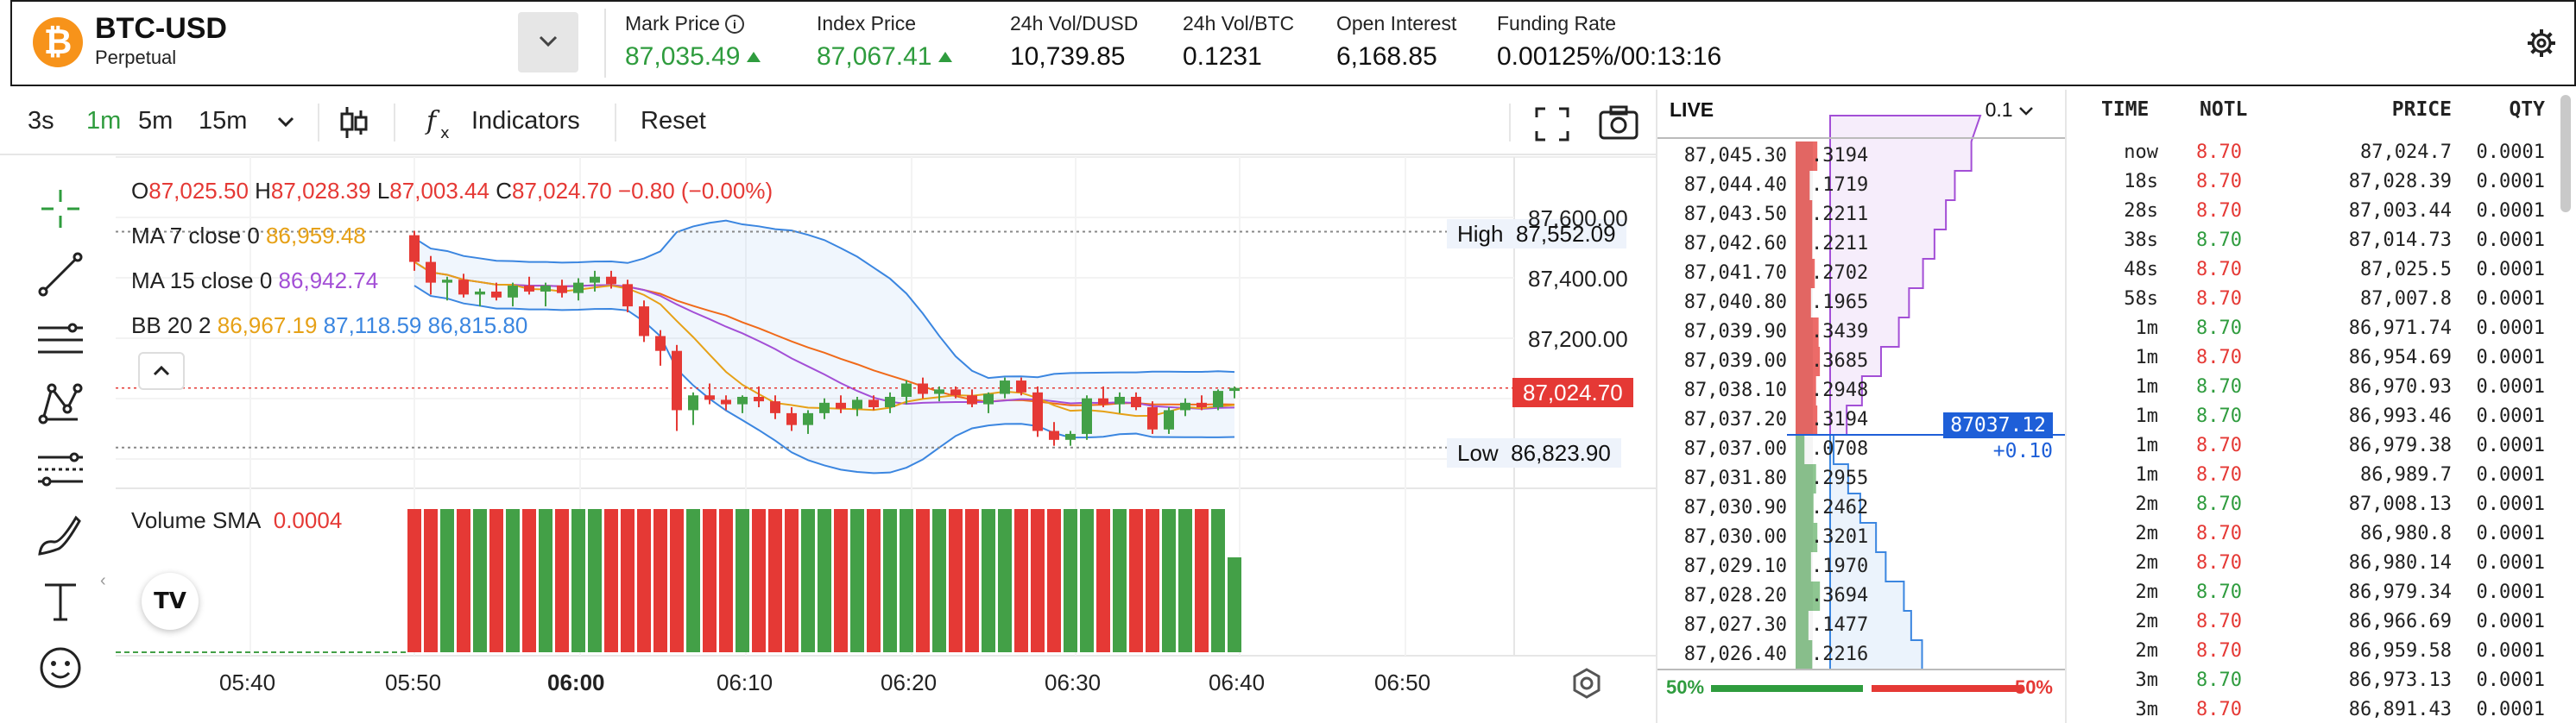  What do you see at coordinates (353, 123) in the screenshot?
I see `candle-type-icon` at bounding box center [353, 123].